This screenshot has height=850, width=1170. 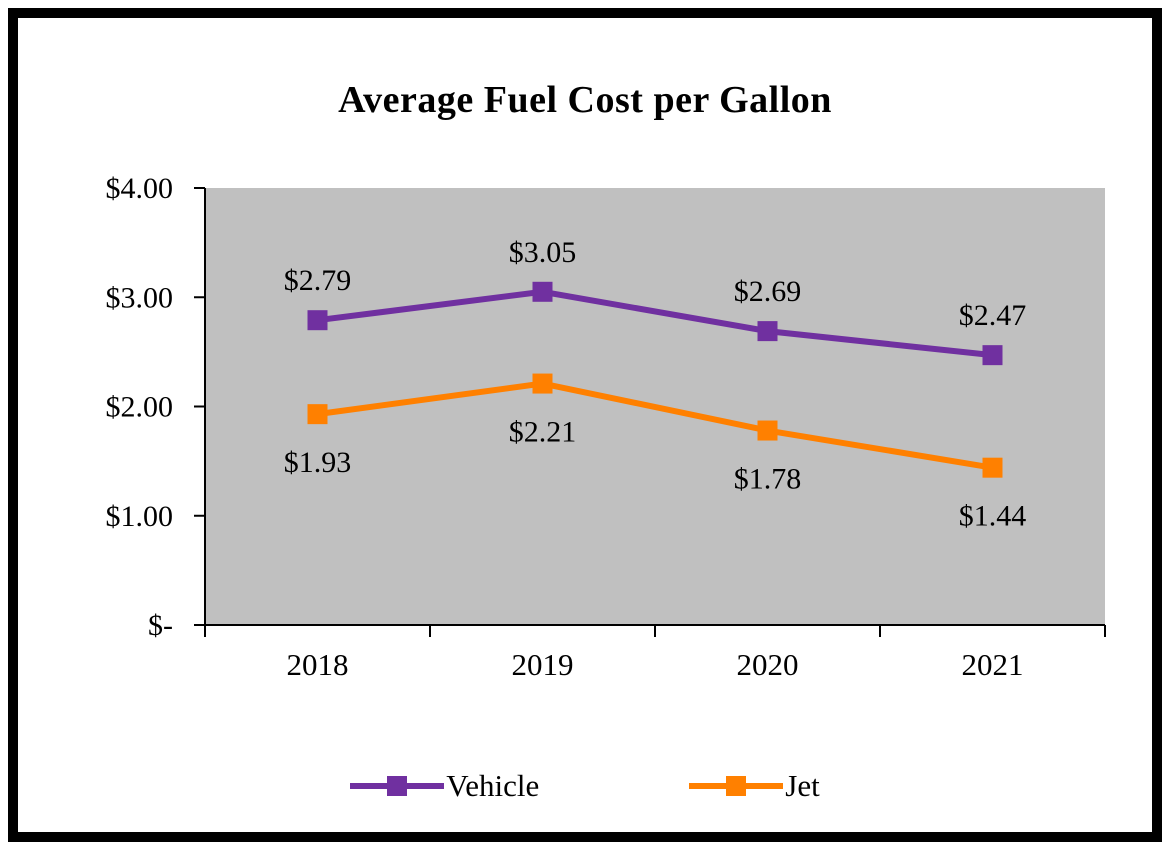 I want to click on legend-label-jet: Jet, so click(x=802, y=785).